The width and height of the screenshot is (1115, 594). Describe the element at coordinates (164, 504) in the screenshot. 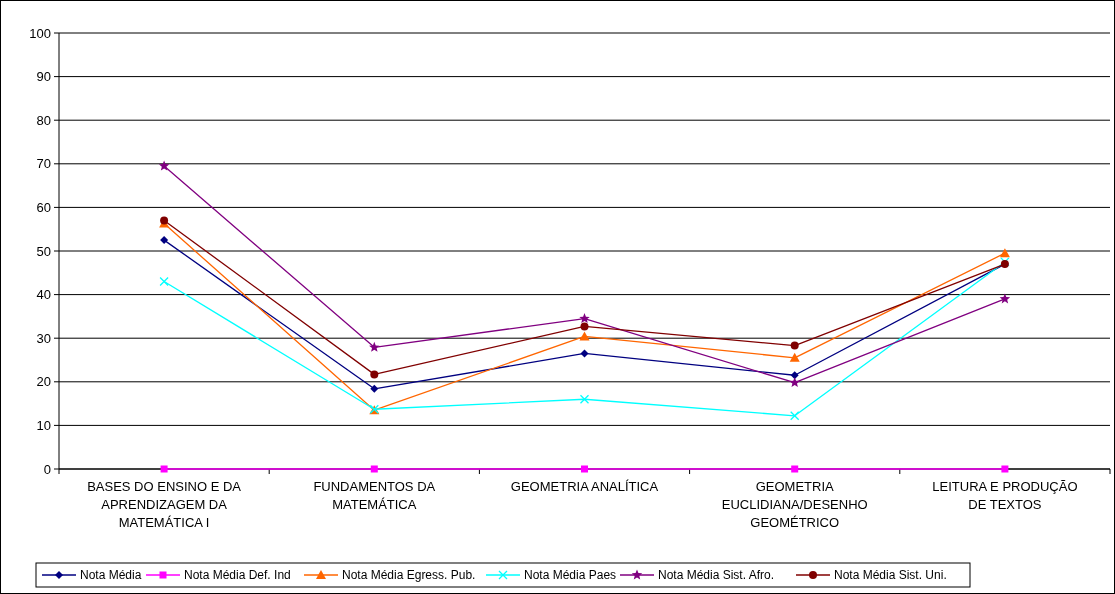

I see `x-tick-label: BASES DO ENSINO E DA APRENDIZAGEM DA MATEMÁTICA I` at that location.